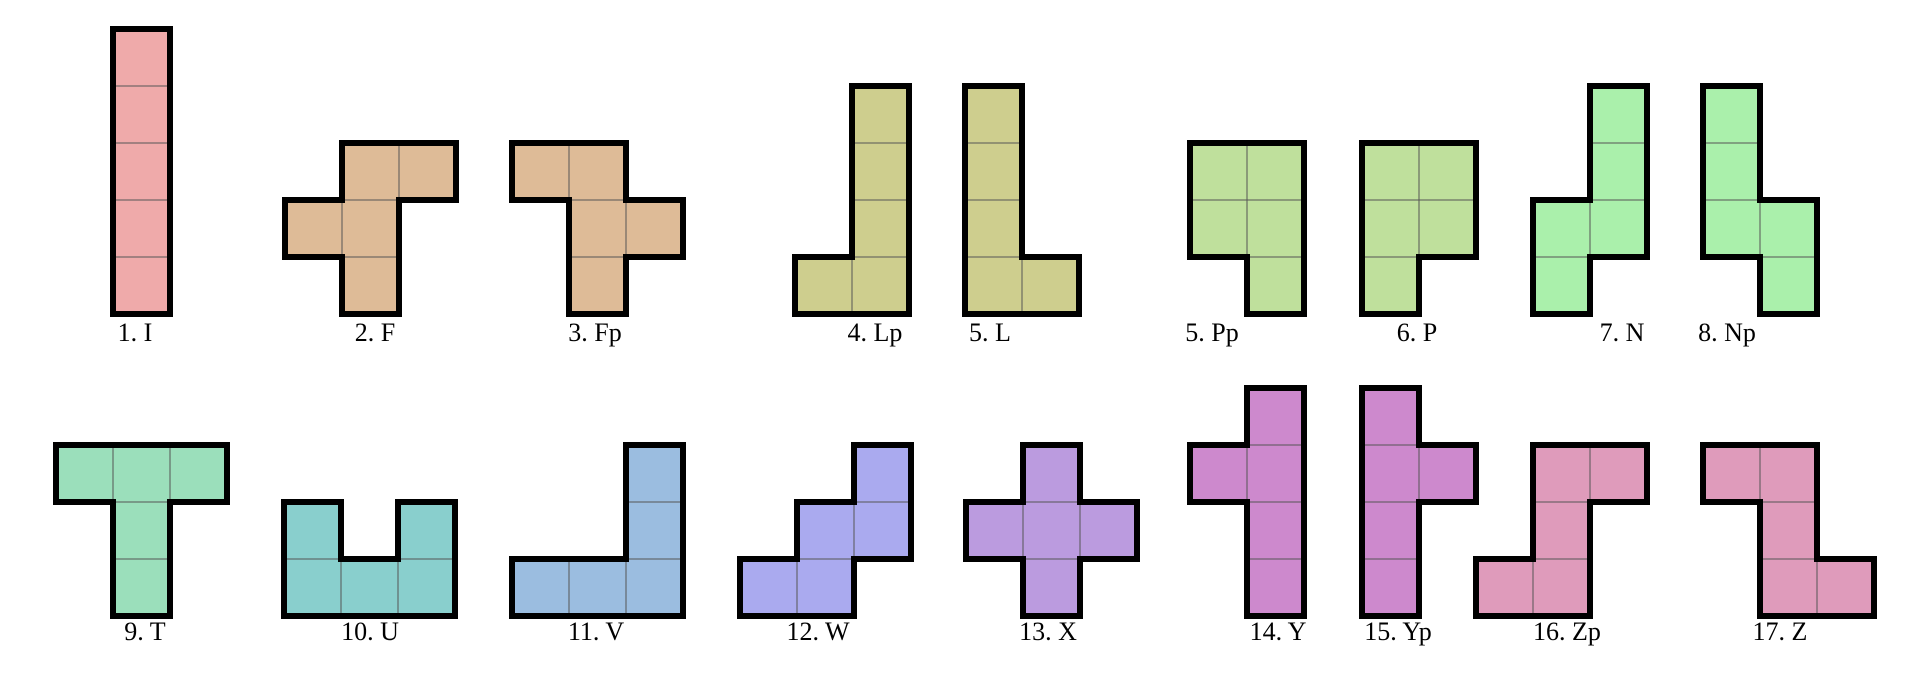 This screenshot has height=678, width=1920. I want to click on pentomino-label: 7. N, so click(1622, 332).